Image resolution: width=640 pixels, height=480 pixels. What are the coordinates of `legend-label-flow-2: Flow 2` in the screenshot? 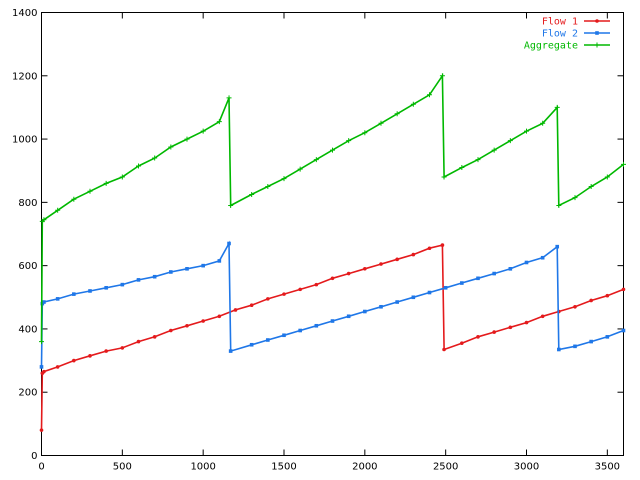 It's located at (560, 34).